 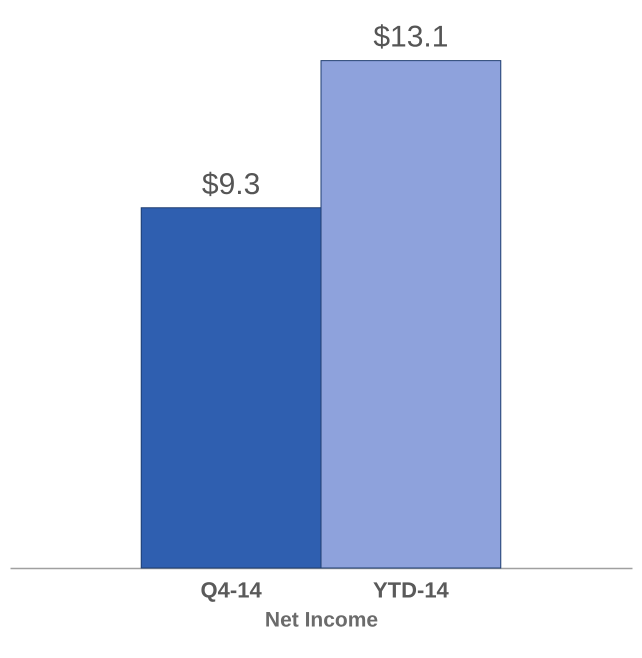 What do you see at coordinates (231, 590) in the screenshot?
I see `x-tick-label: Q4-14` at bounding box center [231, 590].